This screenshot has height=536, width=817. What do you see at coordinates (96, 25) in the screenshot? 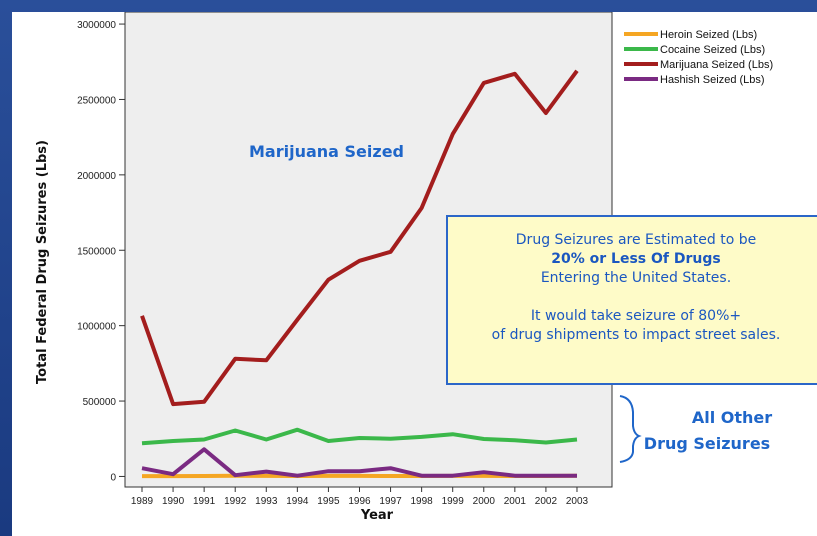
I see `y-tick-label: 3000000` at bounding box center [96, 25].